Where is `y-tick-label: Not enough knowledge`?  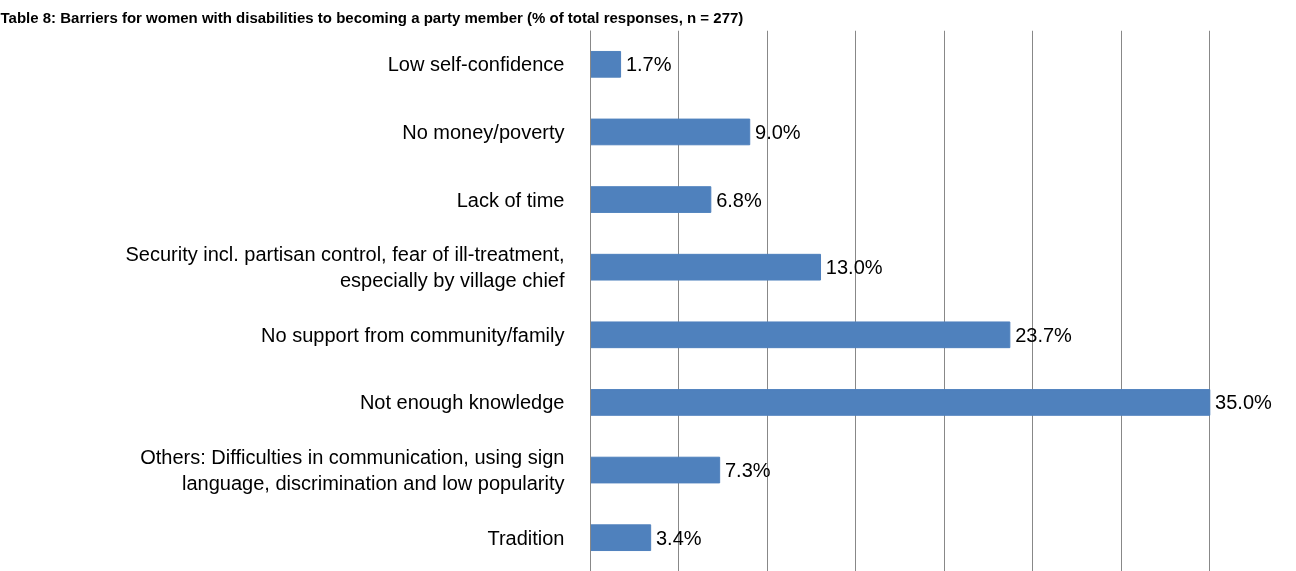 y-tick-label: Not enough knowledge is located at coordinates (462, 402).